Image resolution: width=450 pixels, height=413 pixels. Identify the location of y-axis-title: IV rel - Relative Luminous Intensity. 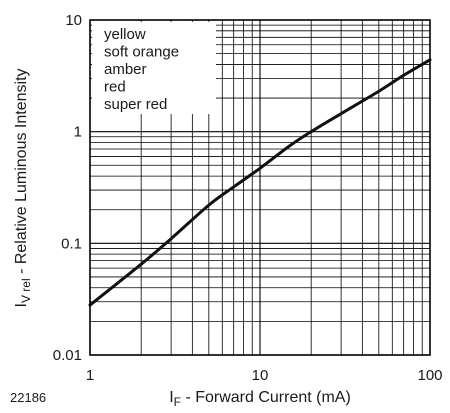
(23, 187).